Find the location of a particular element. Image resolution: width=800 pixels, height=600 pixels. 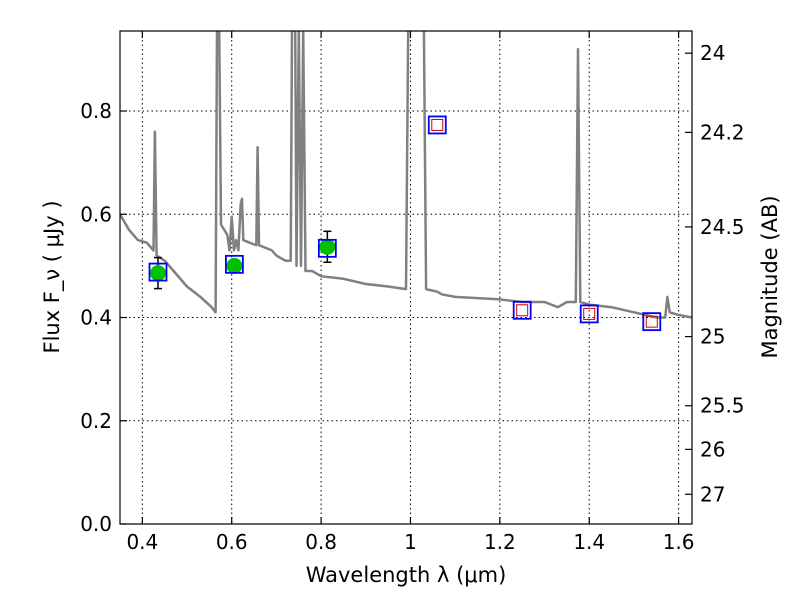

mag-tick-label: 25.5 is located at coordinates (722, 406).